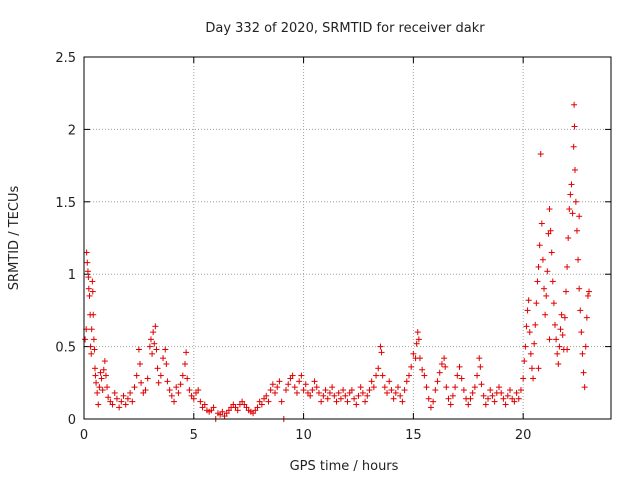  Describe the element at coordinates (72, 275) in the screenshot. I see `y-tick-label: 1` at that location.